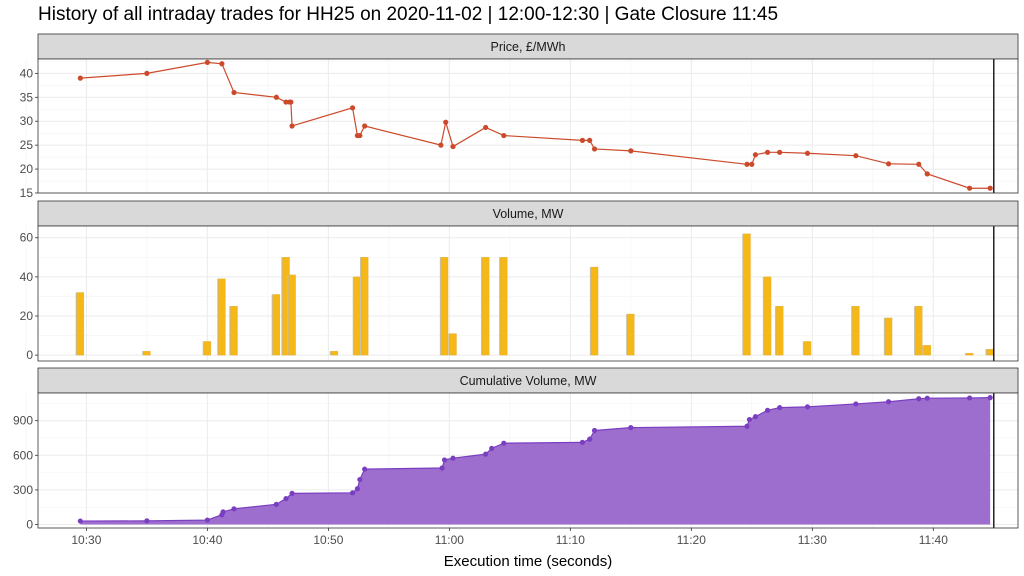  I want to click on strip-header, so click(528, 46).